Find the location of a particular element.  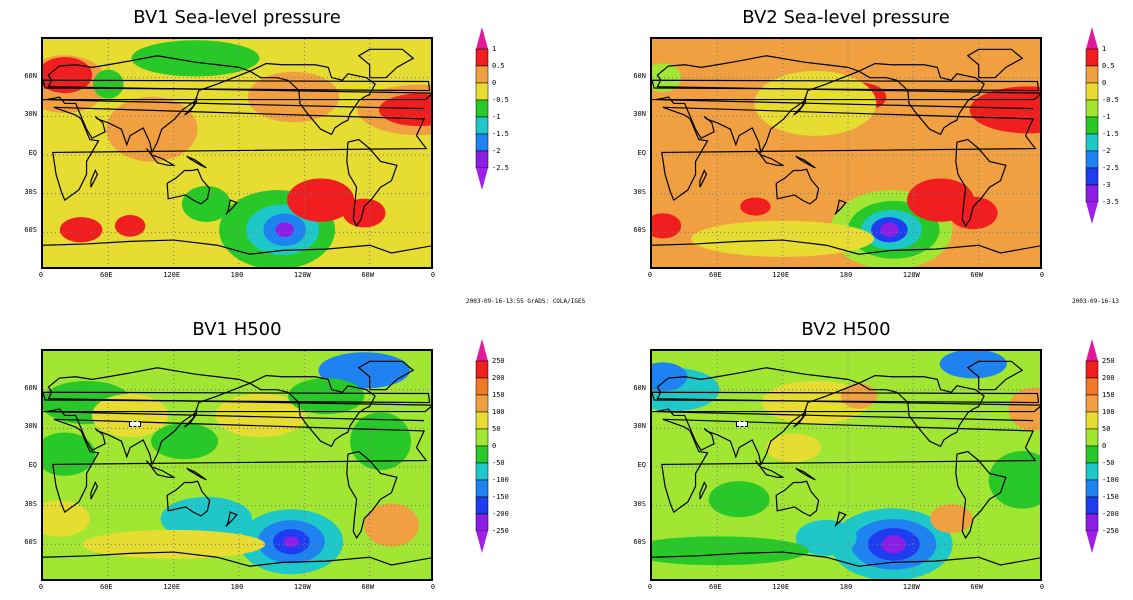

colorbar-label: 100 is located at coordinates (498, 412).